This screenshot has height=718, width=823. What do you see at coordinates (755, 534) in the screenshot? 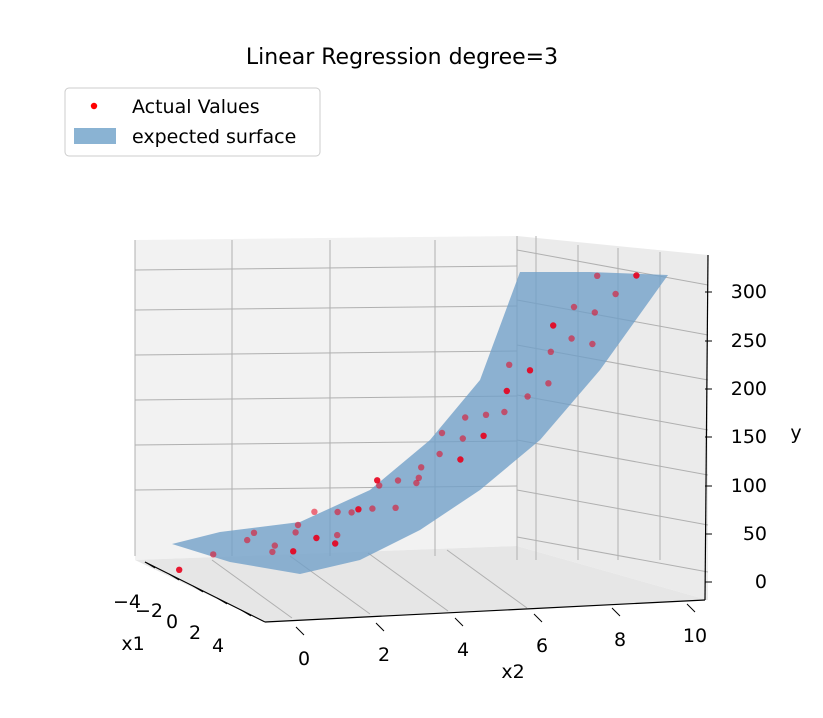
I see `y-tick-label: 50` at bounding box center [755, 534].